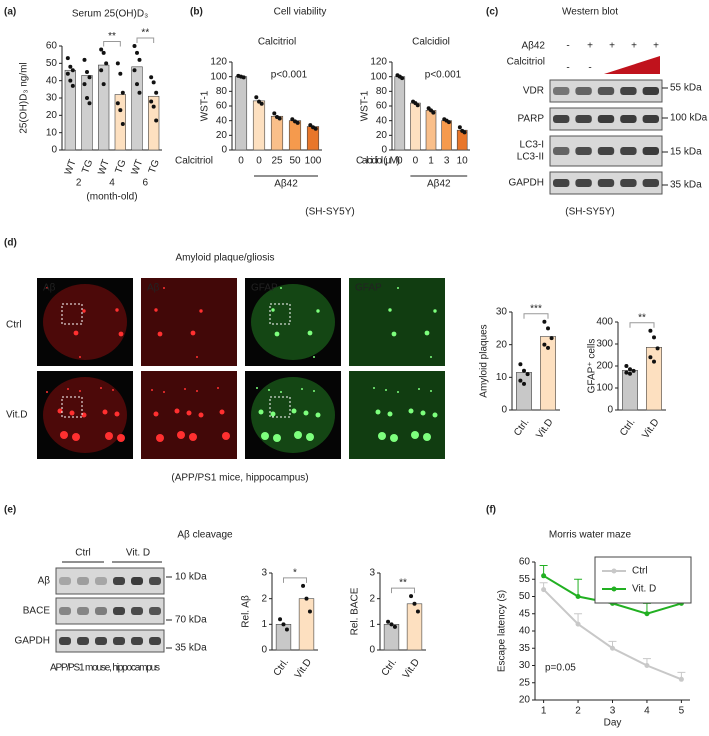  What do you see at coordinates (590, 12) in the screenshot?
I see `panel-title: Western blot` at bounding box center [590, 12].